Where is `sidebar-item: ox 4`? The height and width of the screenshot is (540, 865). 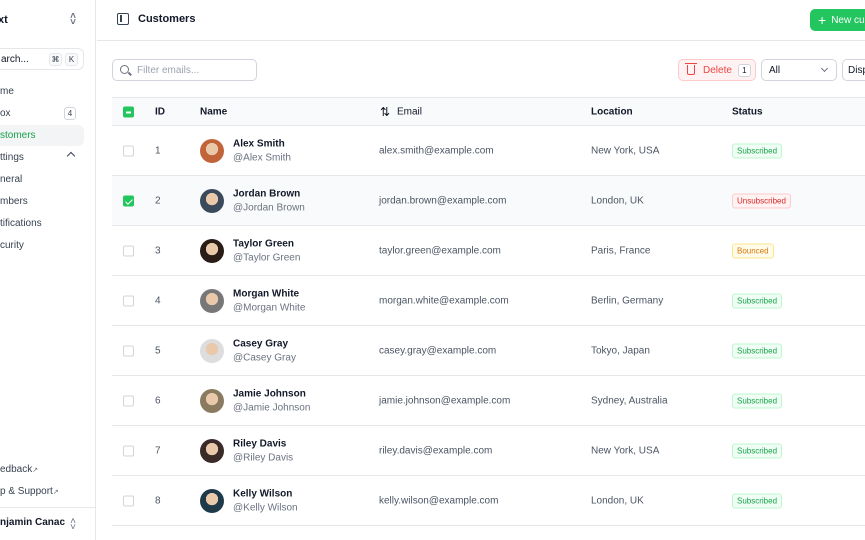 sidebar-item: ox 4 is located at coordinates (42, 113).